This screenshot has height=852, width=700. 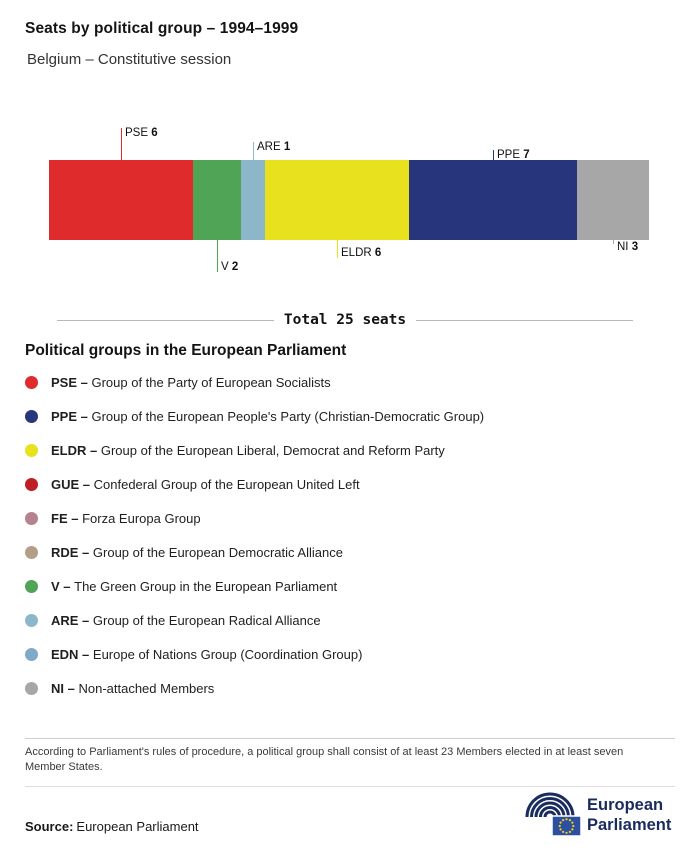 I want to click on legend-item-fe: FE – Forza Europa Group, so click(x=254, y=518).